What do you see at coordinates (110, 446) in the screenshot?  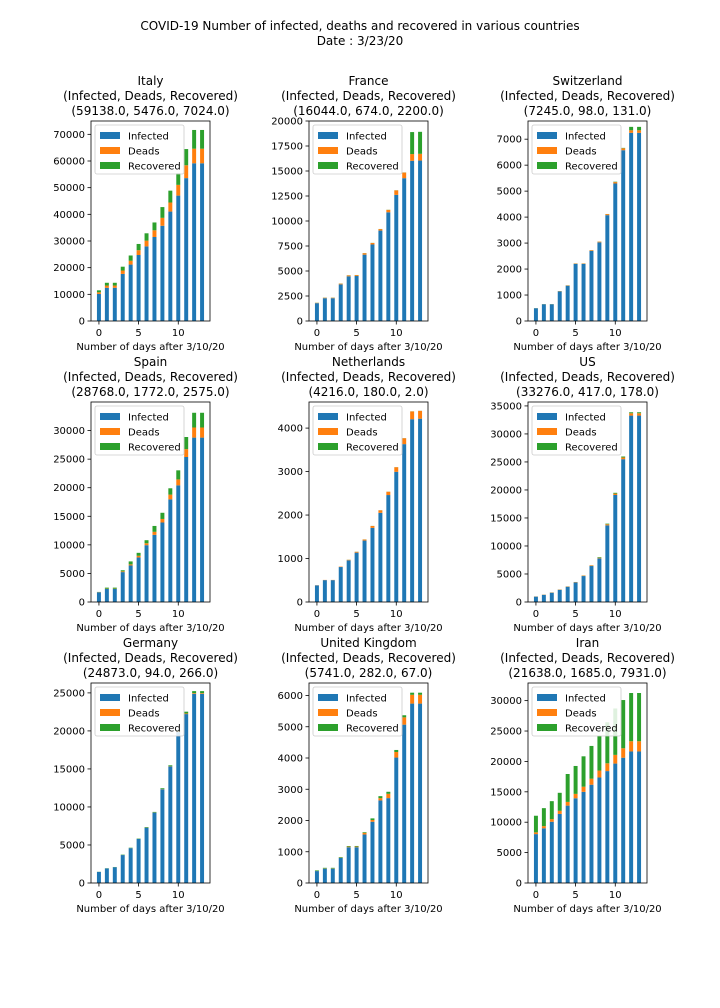 I see `legend-swatch-recovered` at bounding box center [110, 446].